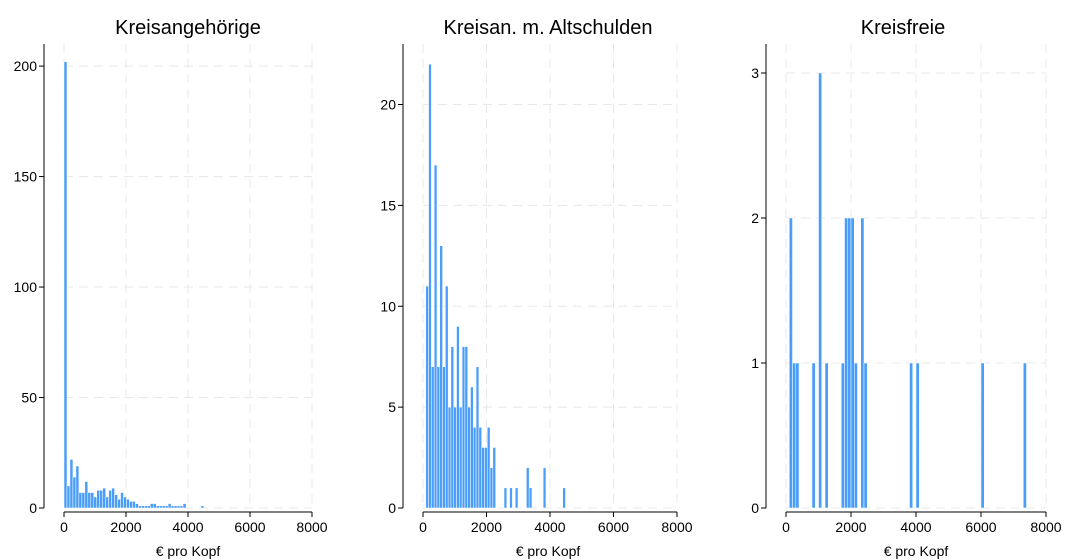 Image resolution: width=1067 pixels, height=560 pixels. What do you see at coordinates (26, 66) in the screenshot?
I see `y-tick-label: 200` at bounding box center [26, 66].